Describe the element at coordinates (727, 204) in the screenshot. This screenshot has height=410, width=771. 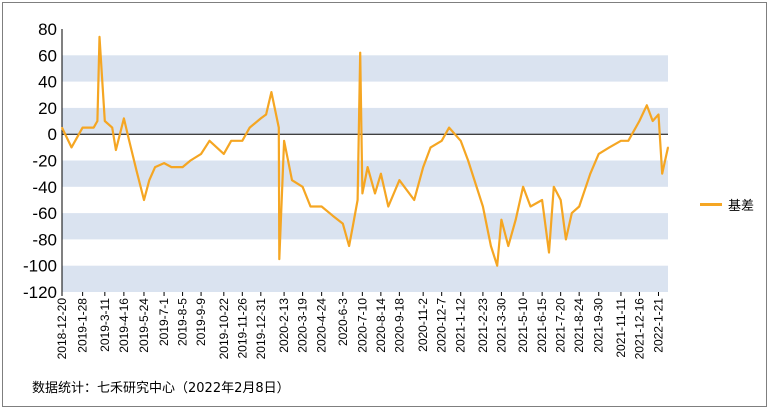
I see `legend: 基差` at that location.